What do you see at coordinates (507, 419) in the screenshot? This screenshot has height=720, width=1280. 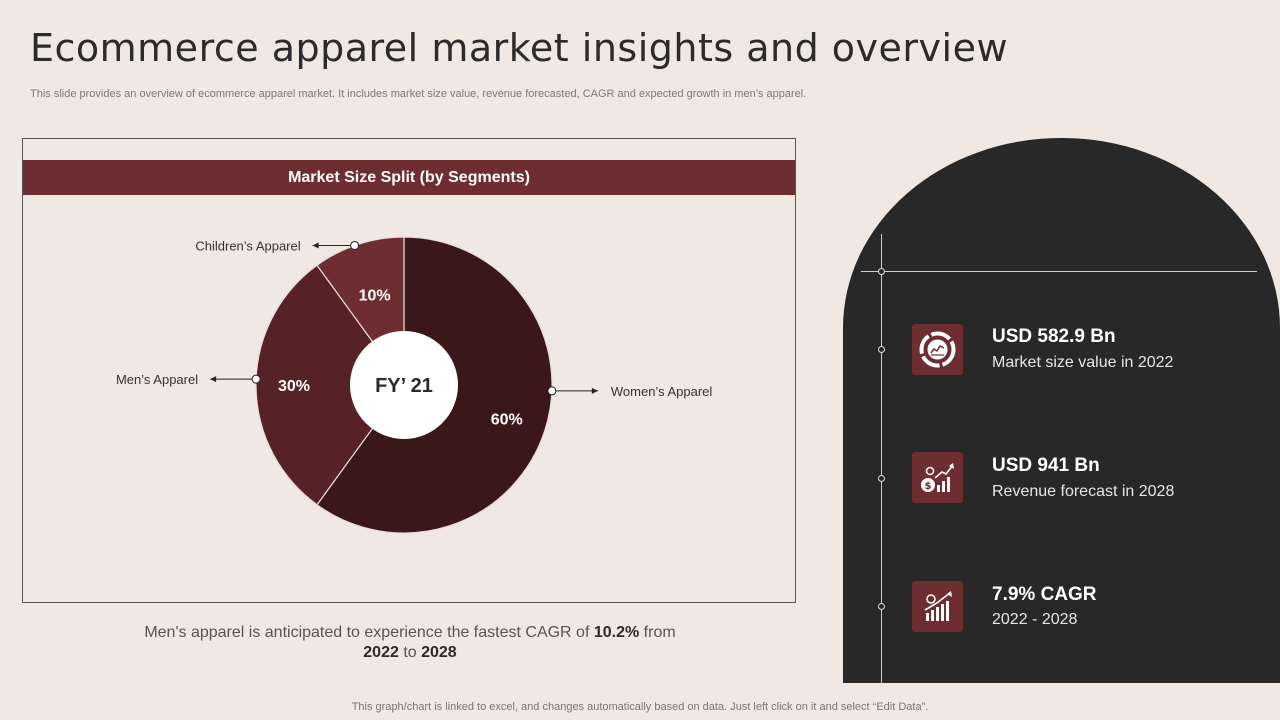 I see `pie-value-label-womens-apparel: 60%` at bounding box center [507, 419].